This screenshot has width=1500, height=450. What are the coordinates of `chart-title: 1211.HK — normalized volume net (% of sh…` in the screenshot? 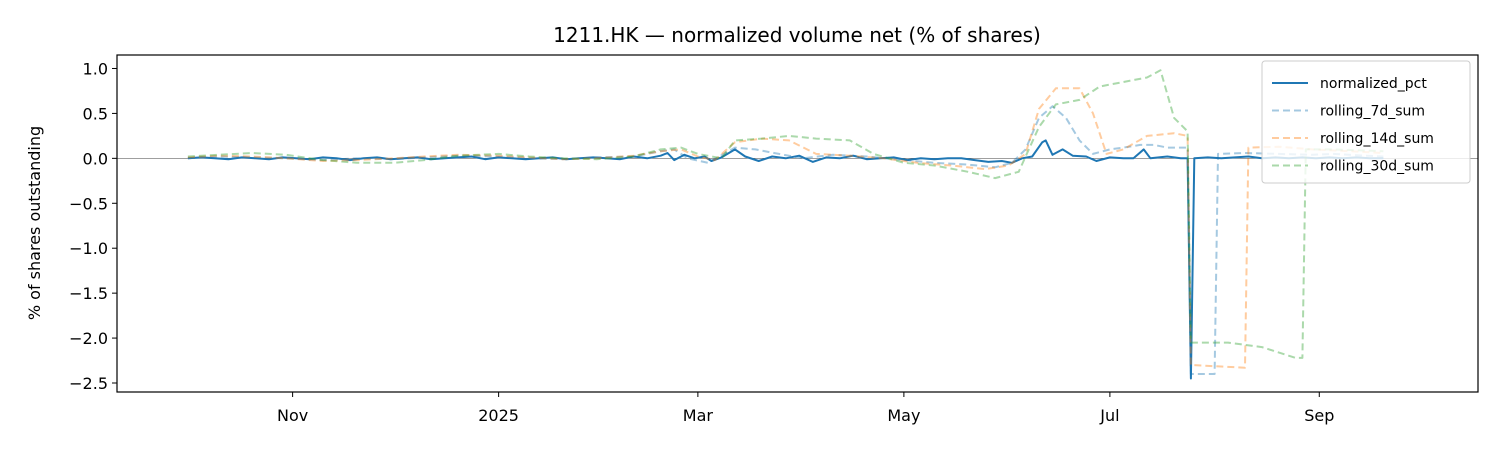 It's located at (797, 35).